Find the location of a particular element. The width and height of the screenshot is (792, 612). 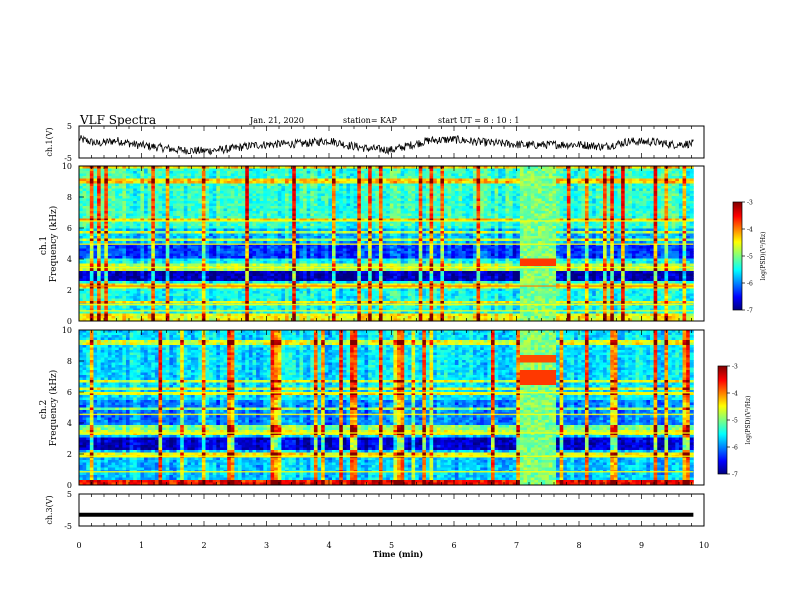

ch1-waveform-line is located at coordinates (386, 145).